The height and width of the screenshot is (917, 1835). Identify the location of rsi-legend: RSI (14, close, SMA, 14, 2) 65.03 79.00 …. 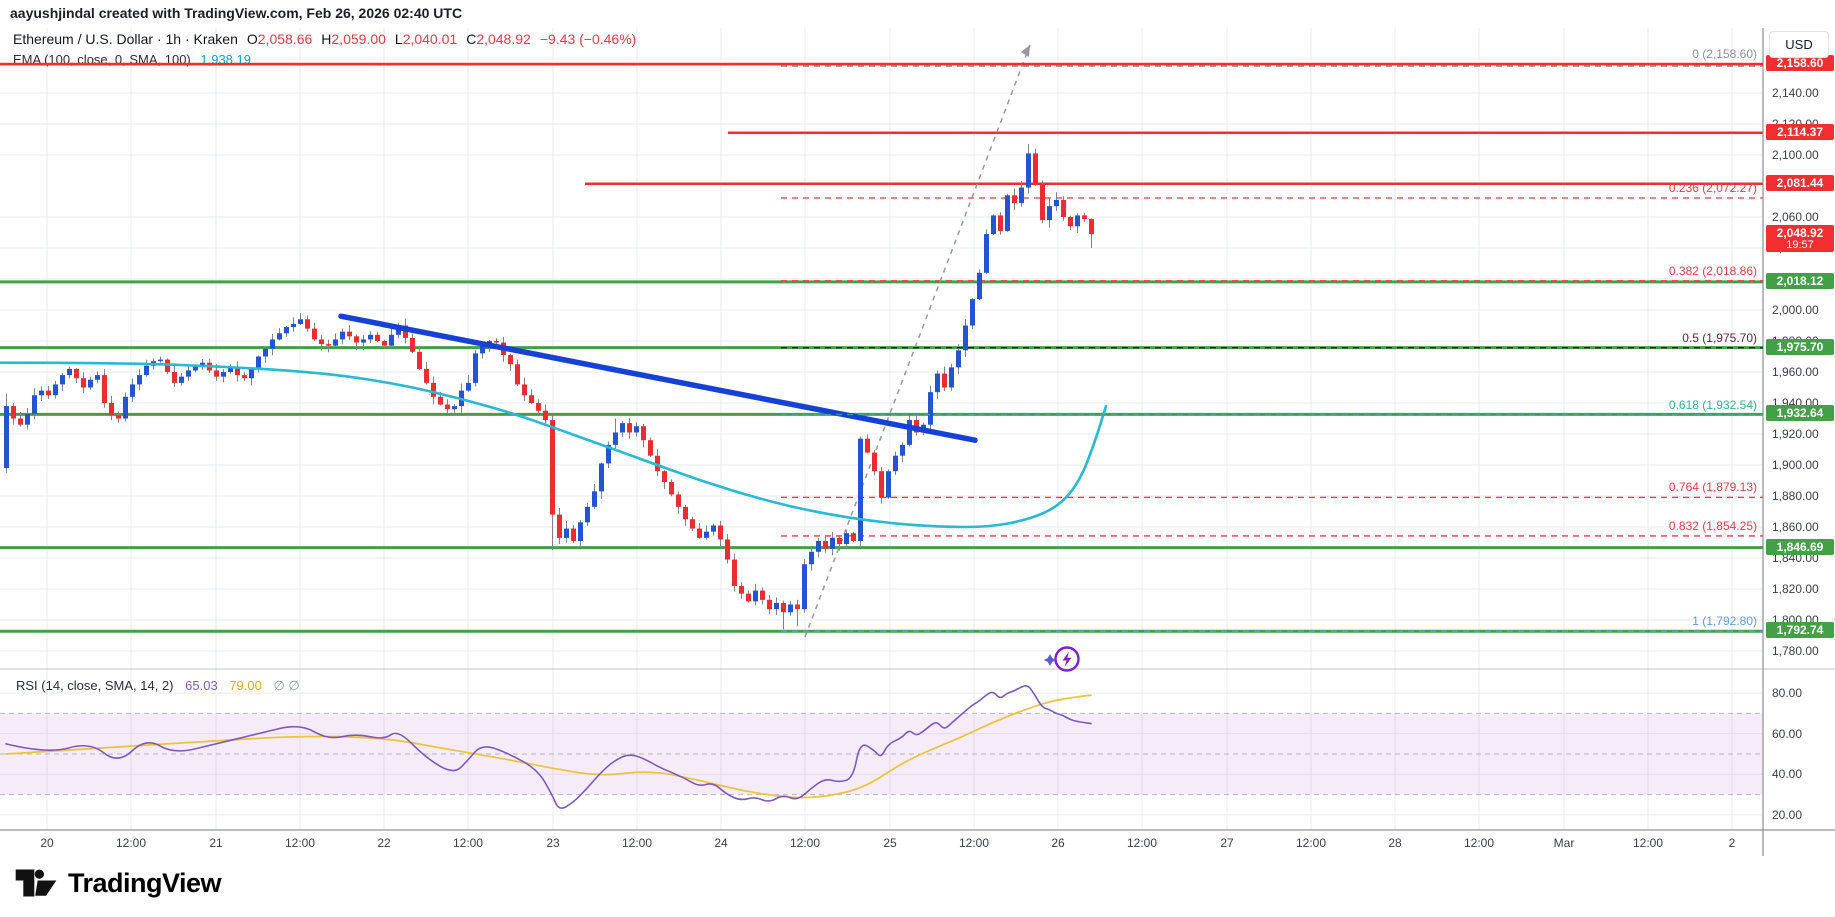
(158, 686).